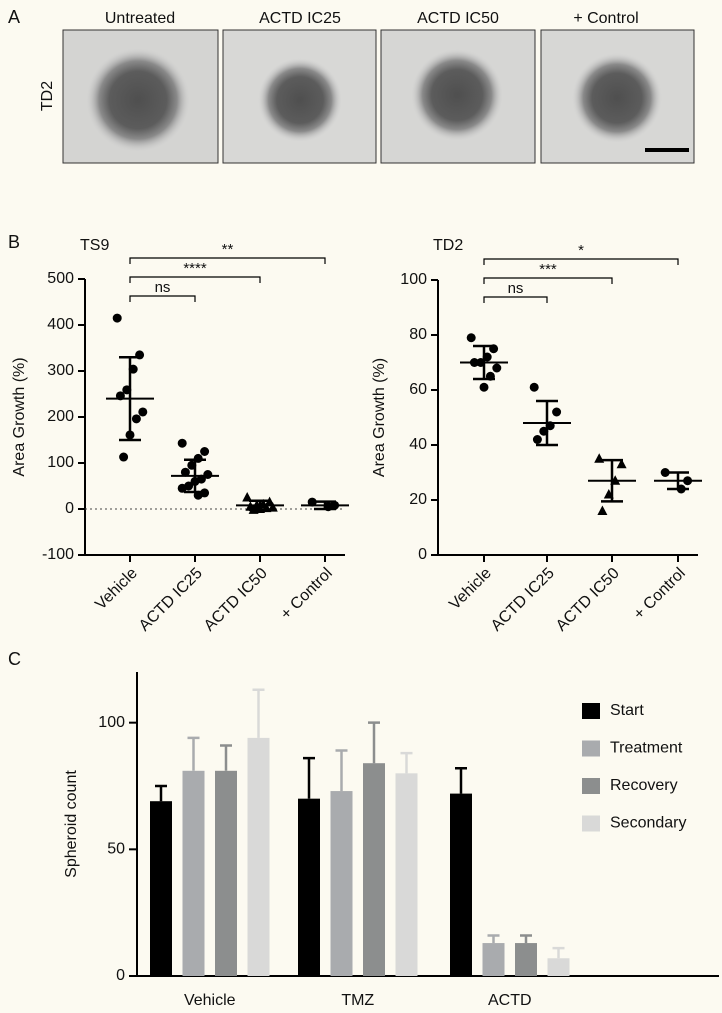 This screenshot has height=1013, width=722. What do you see at coordinates (548, 269) in the screenshot?
I see `significance-label: ***` at bounding box center [548, 269].